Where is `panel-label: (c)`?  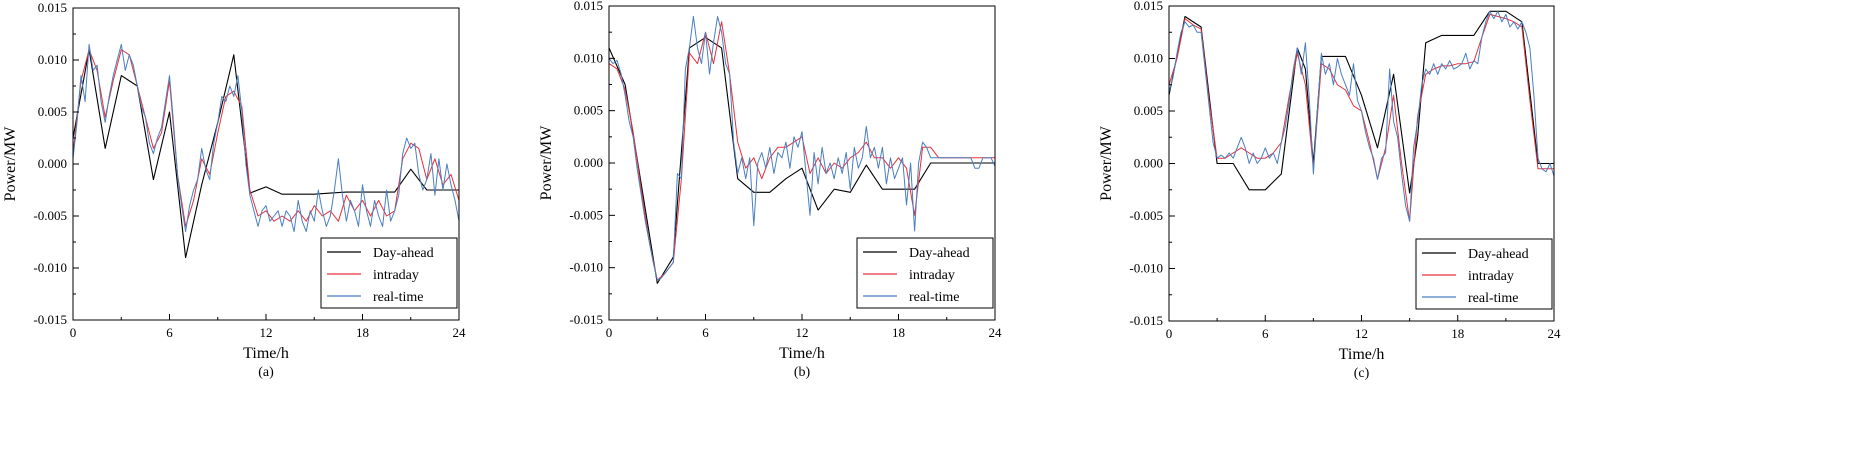
panel-label: (c) is located at coordinates (1362, 373).